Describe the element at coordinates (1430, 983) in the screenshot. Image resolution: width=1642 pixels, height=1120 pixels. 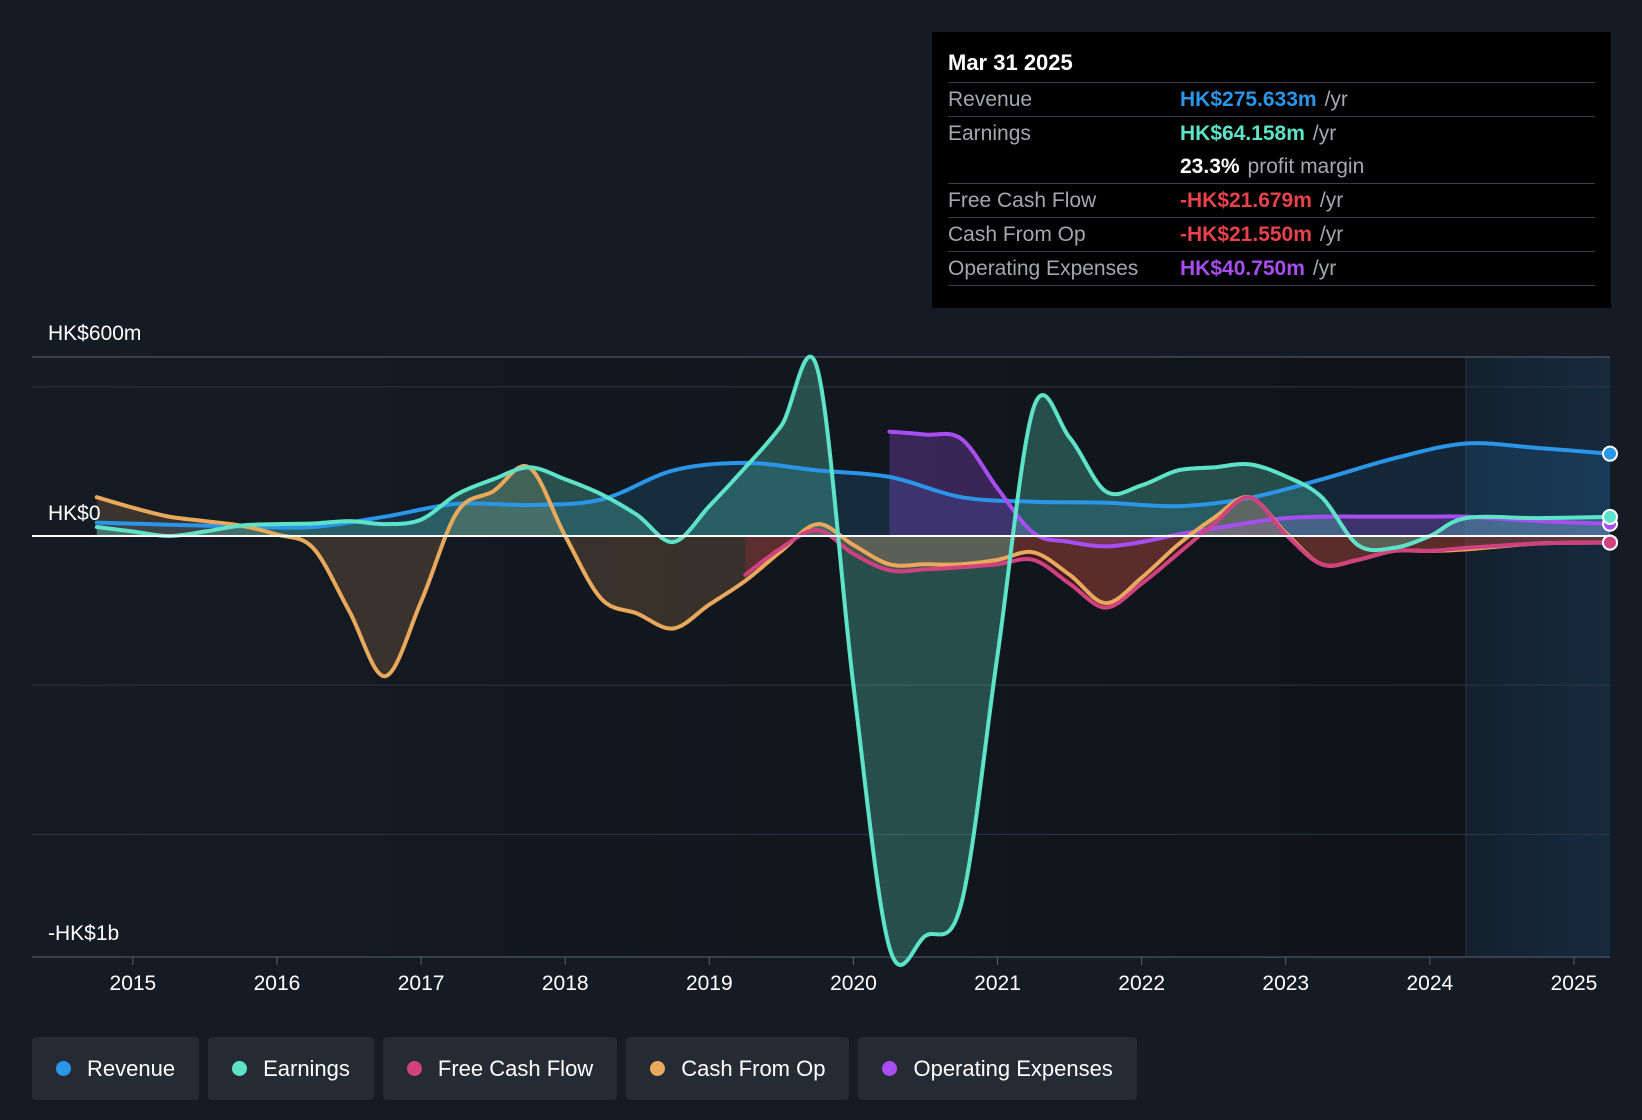
I see `x-tick-label: 2024` at that location.